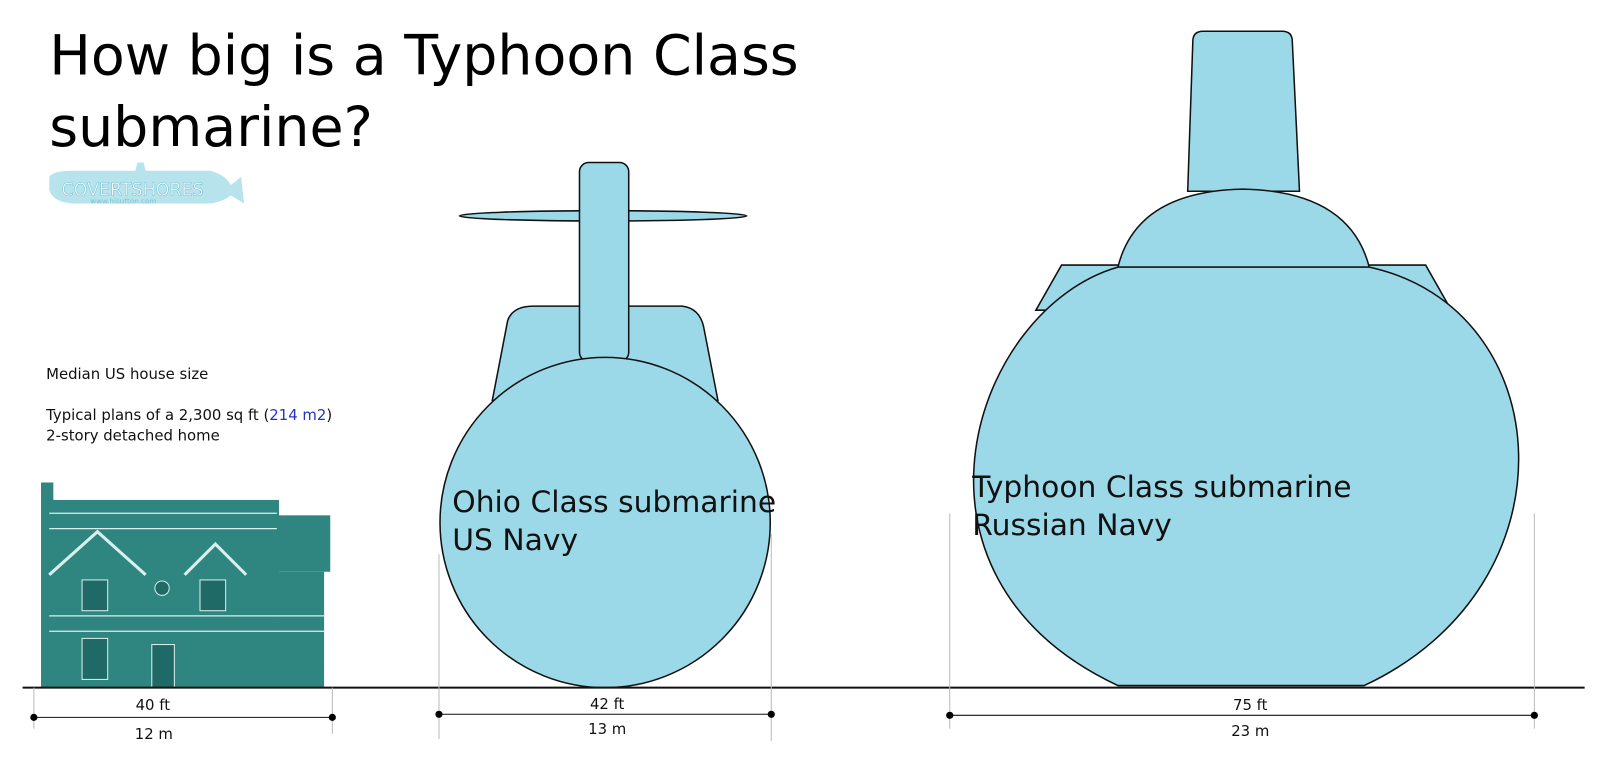 This screenshot has height=765, width=1600. I want to click on plan-metric: 214 m2, so click(297, 415).